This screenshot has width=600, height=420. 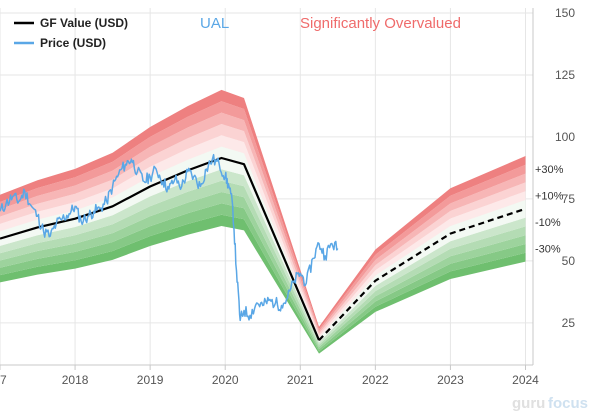 I want to click on y-tick-label: 25, so click(x=569, y=323).